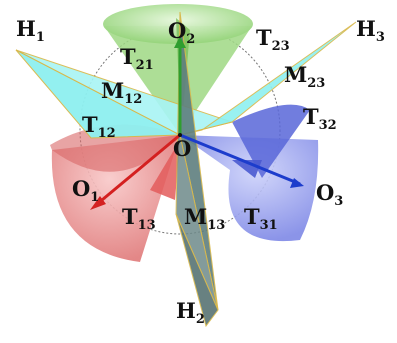  What do you see at coordinates (182, 148) in the screenshot?
I see `label-o: O` at bounding box center [182, 148].